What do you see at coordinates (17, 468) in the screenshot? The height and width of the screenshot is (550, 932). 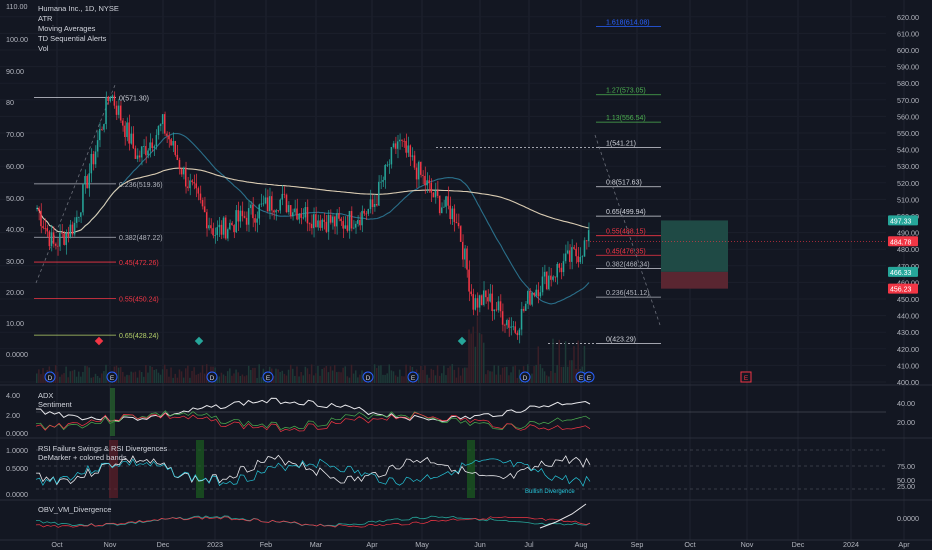 I see `rsi-left-tick-1: 0.5000` at bounding box center [17, 468].